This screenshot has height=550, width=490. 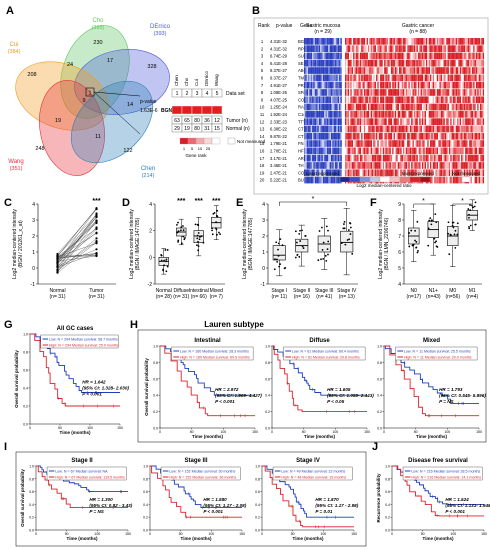 I want to click on km-y-tick-label: 0.0, so click(x=145, y=531).